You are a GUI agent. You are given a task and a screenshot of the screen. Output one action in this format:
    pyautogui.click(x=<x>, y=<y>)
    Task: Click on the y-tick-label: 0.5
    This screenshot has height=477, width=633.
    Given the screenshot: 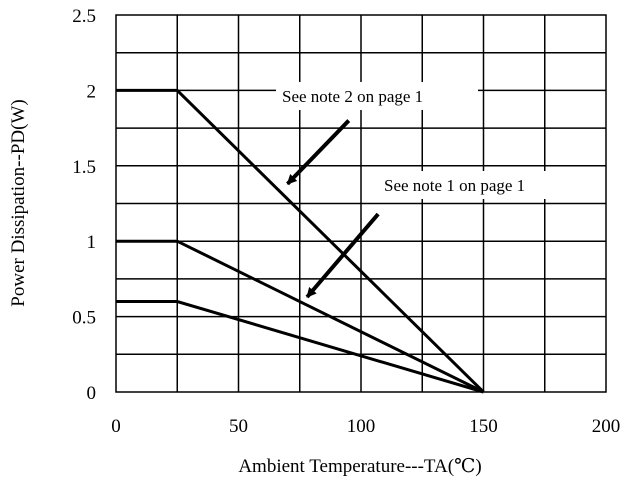 What is the action you would take?
    pyautogui.click(x=84, y=318)
    